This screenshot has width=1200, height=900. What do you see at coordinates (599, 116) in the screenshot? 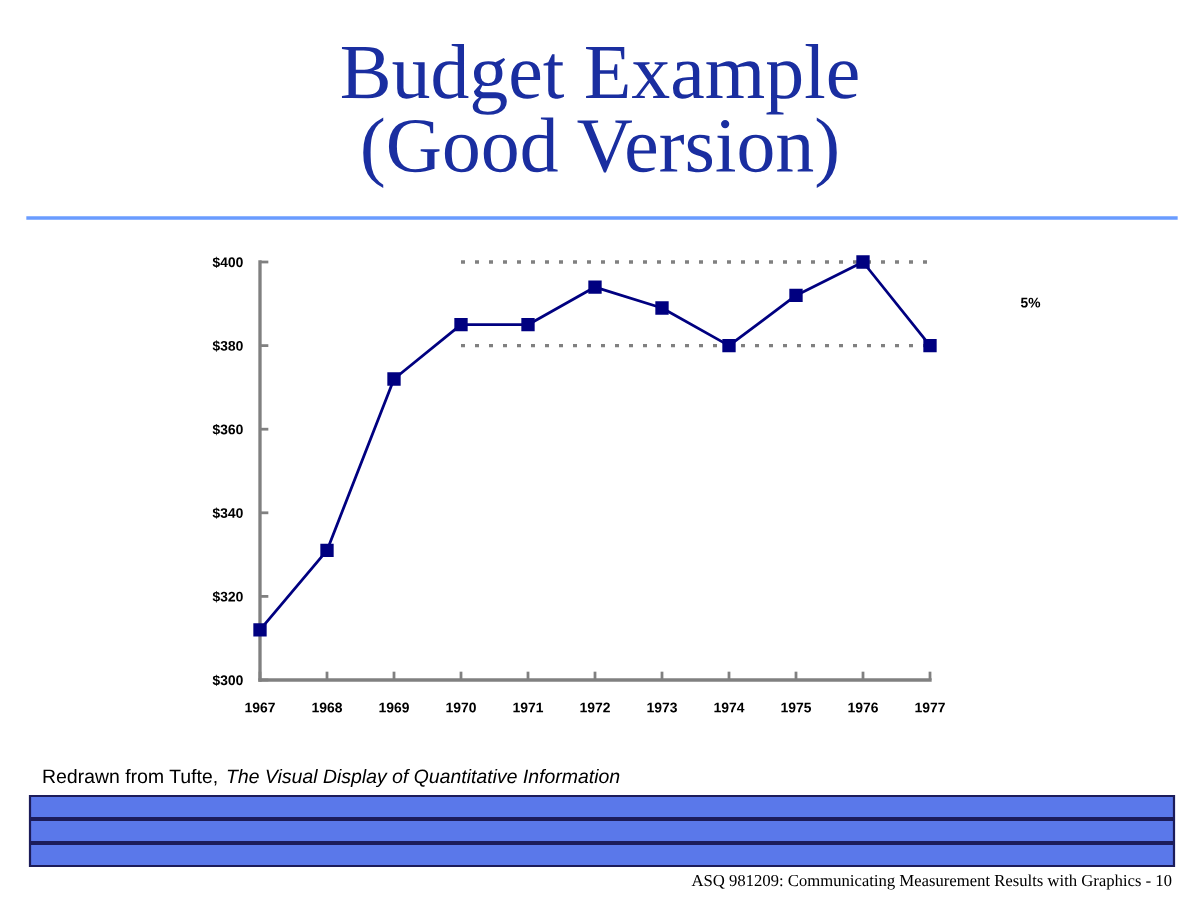
I see `chart-title: Budget Example (Good Version)` at bounding box center [599, 116].